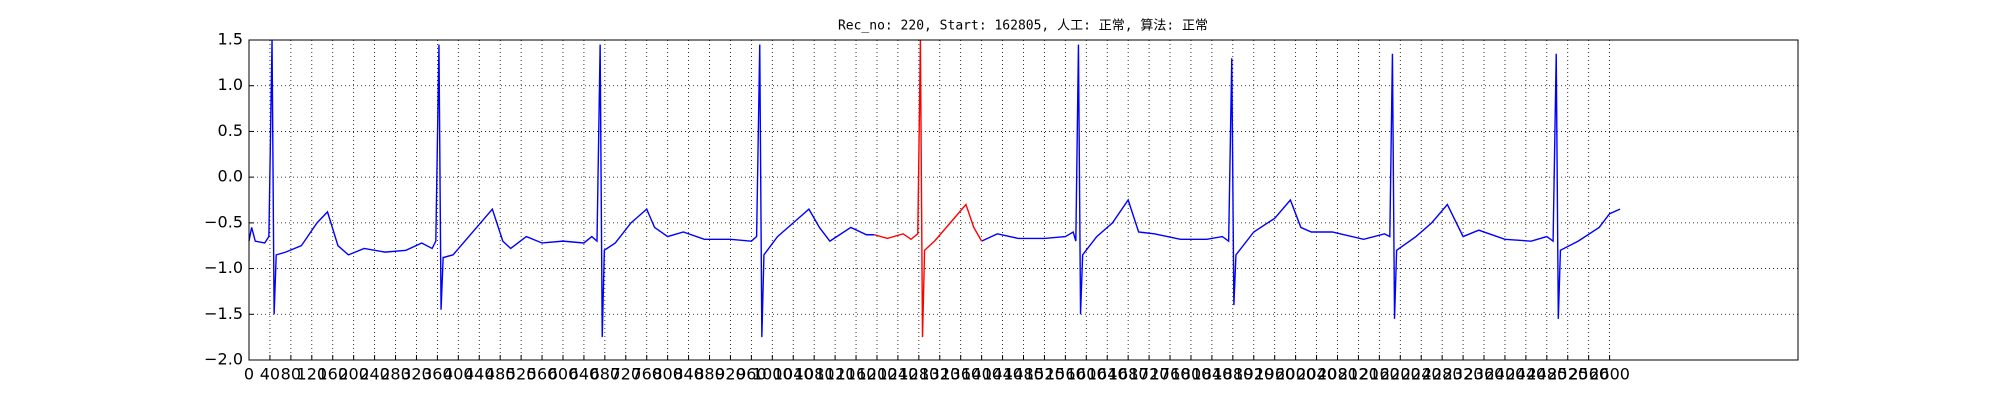  Describe the element at coordinates (1191, 374) in the screenshot. I see `x-tick-label: 1800` at that location.